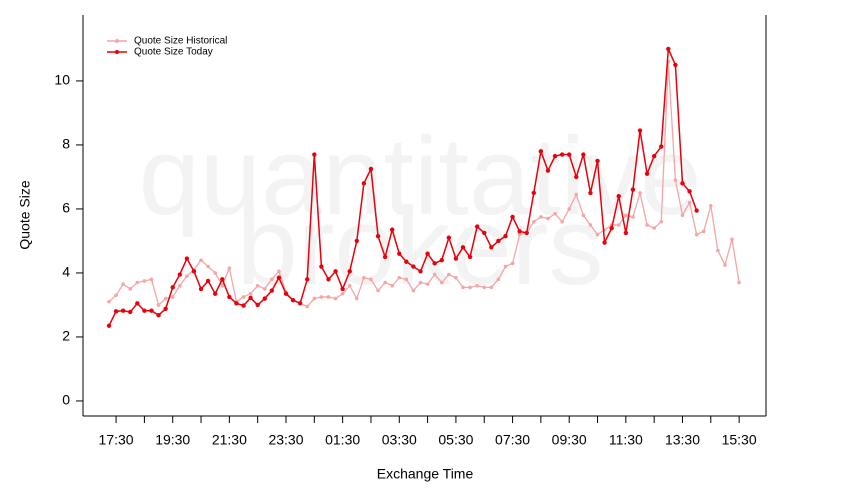 The image size is (850, 500). What do you see at coordinates (62, 80) in the screenshot?
I see `y-tick-label: 10` at bounding box center [62, 80].